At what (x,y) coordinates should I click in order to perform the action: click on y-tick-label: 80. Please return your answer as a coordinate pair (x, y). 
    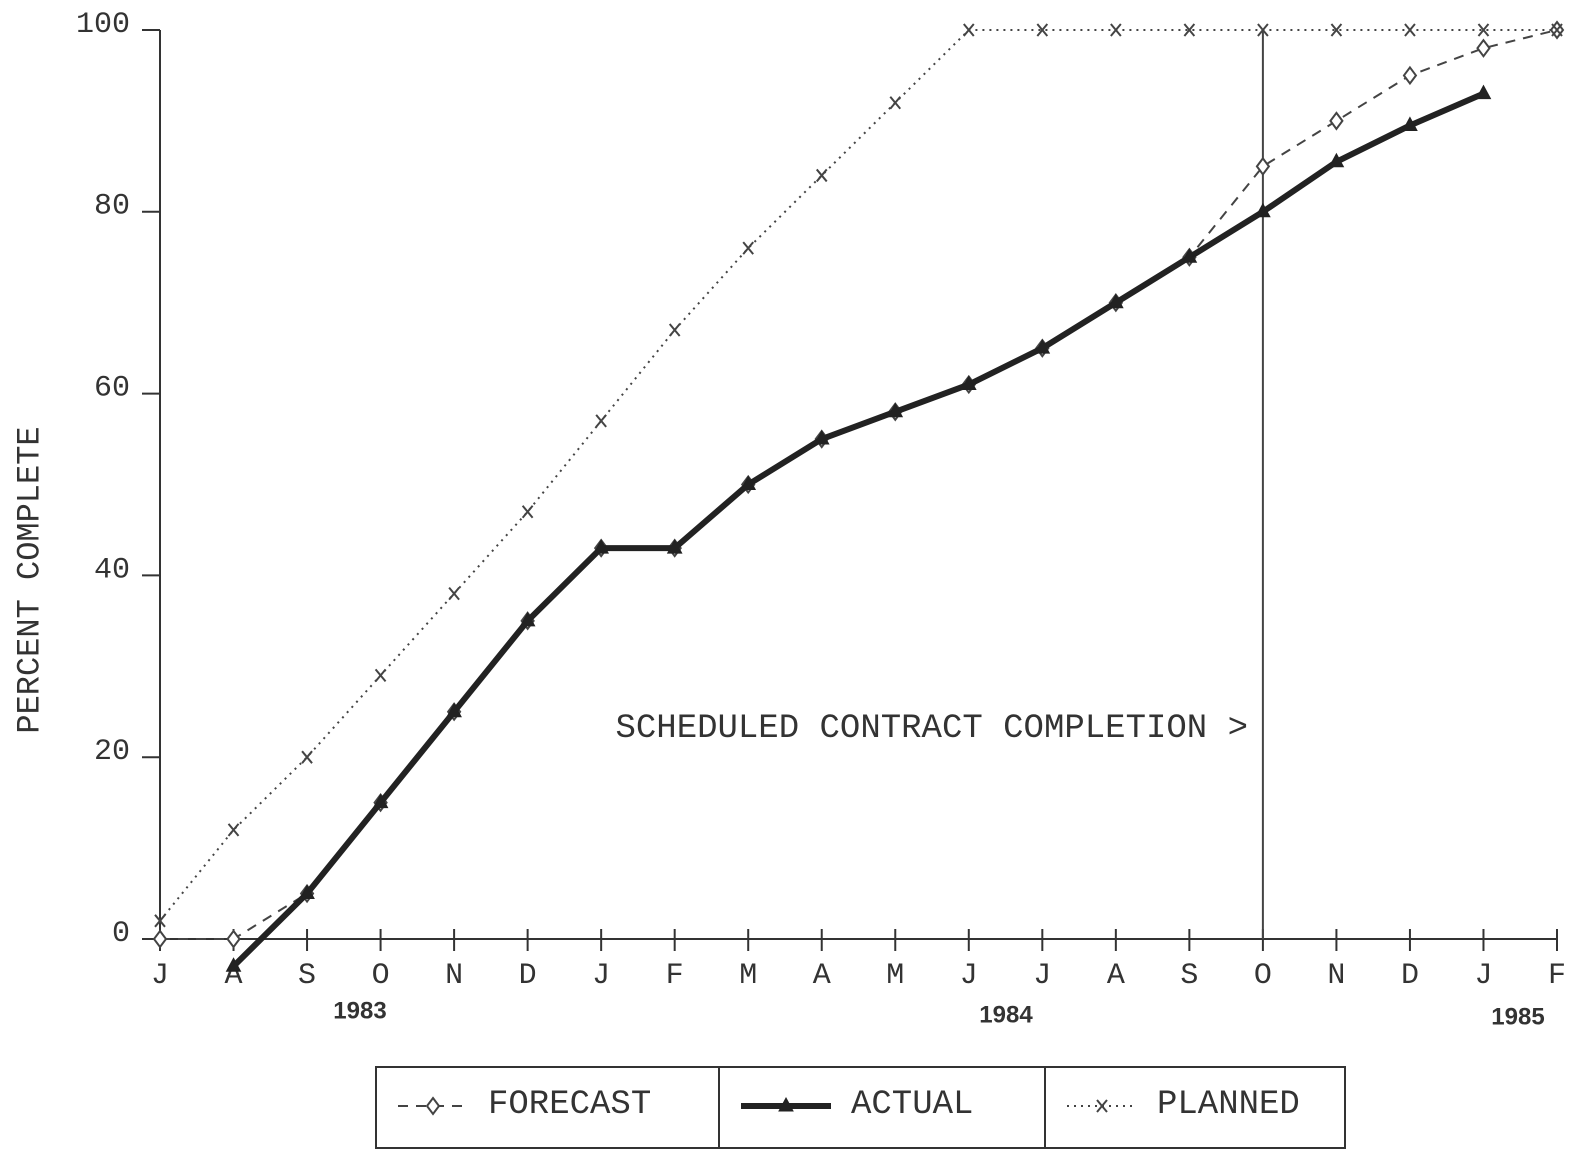
    Looking at the image, I should click on (112, 207).